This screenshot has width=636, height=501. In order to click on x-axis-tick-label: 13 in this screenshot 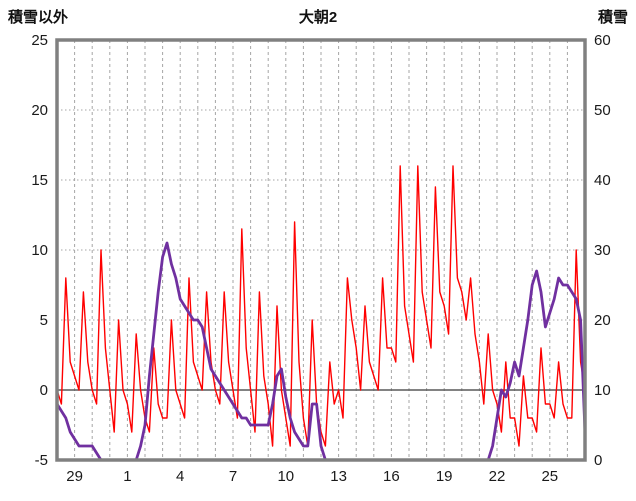, I will do `click(338, 476)`.